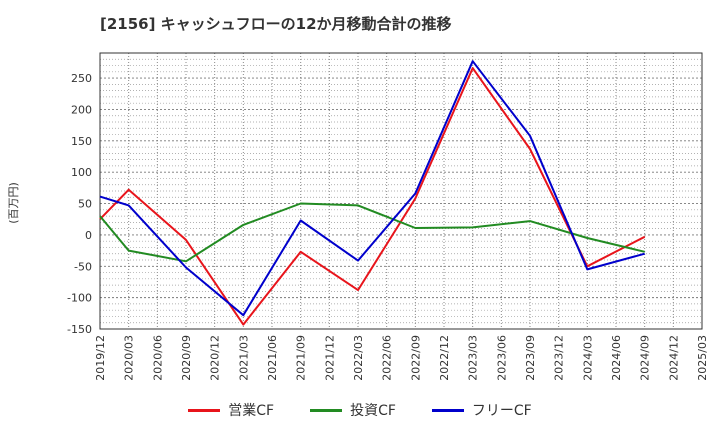  Describe the element at coordinates (81, 109) in the screenshot. I see `y-tick-label: 200` at that location.